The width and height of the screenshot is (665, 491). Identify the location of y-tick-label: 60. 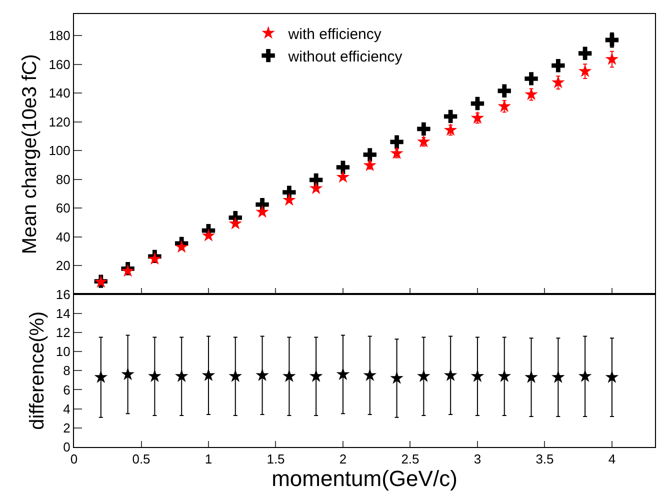
(63, 208).